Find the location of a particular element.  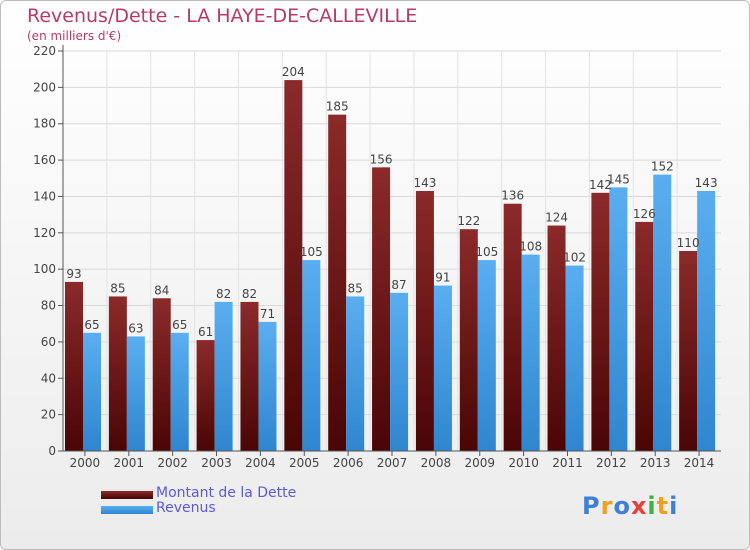

data-label-dette: 61 is located at coordinates (205, 332).